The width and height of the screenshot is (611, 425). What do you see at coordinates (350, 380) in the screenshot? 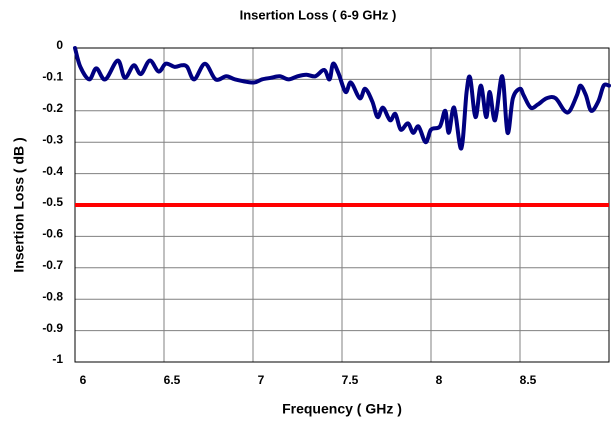
I see `x-tick-label: 7.5` at bounding box center [350, 380].